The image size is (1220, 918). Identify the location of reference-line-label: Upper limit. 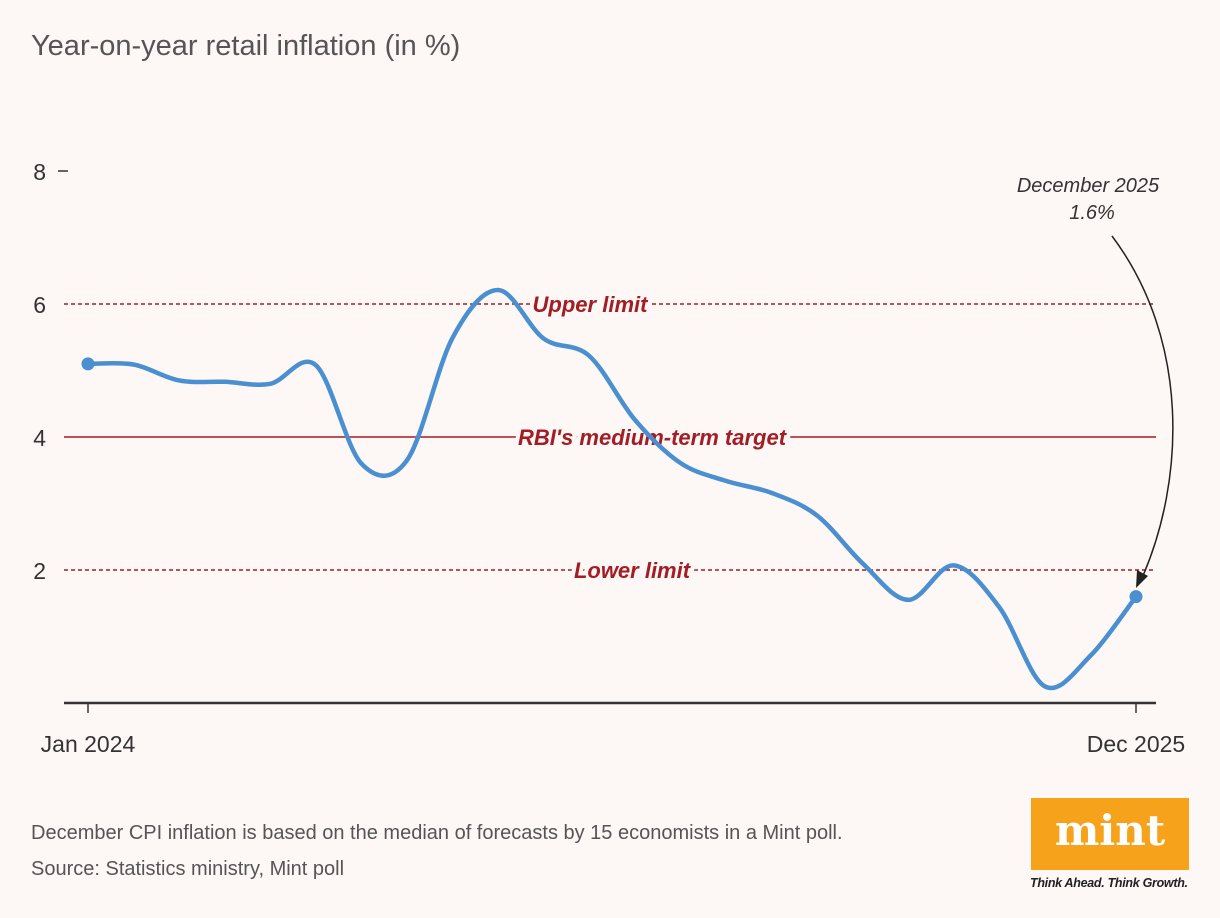
(591, 304).